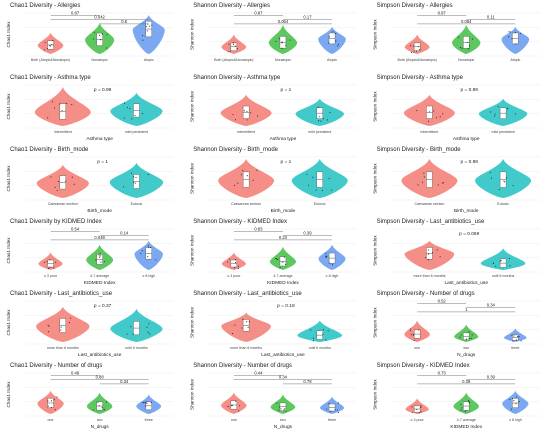  Describe the element at coordinates (56, 366) in the screenshot. I see `panel-title: Chao1 Diversity - Number of drugs` at that location.